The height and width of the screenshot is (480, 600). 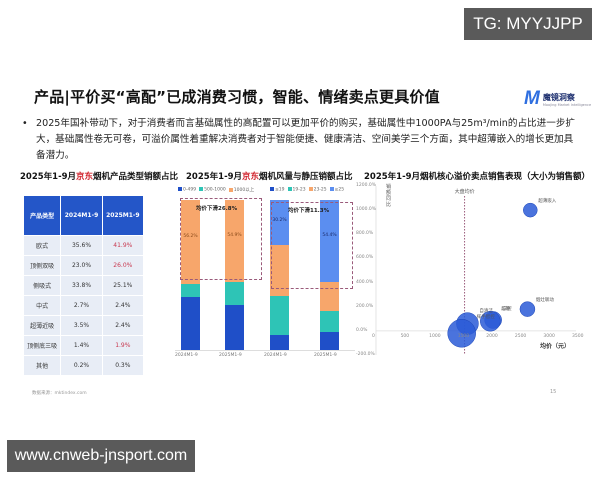 I want to click on legend-label: 500-1000, so click(x=215, y=190).